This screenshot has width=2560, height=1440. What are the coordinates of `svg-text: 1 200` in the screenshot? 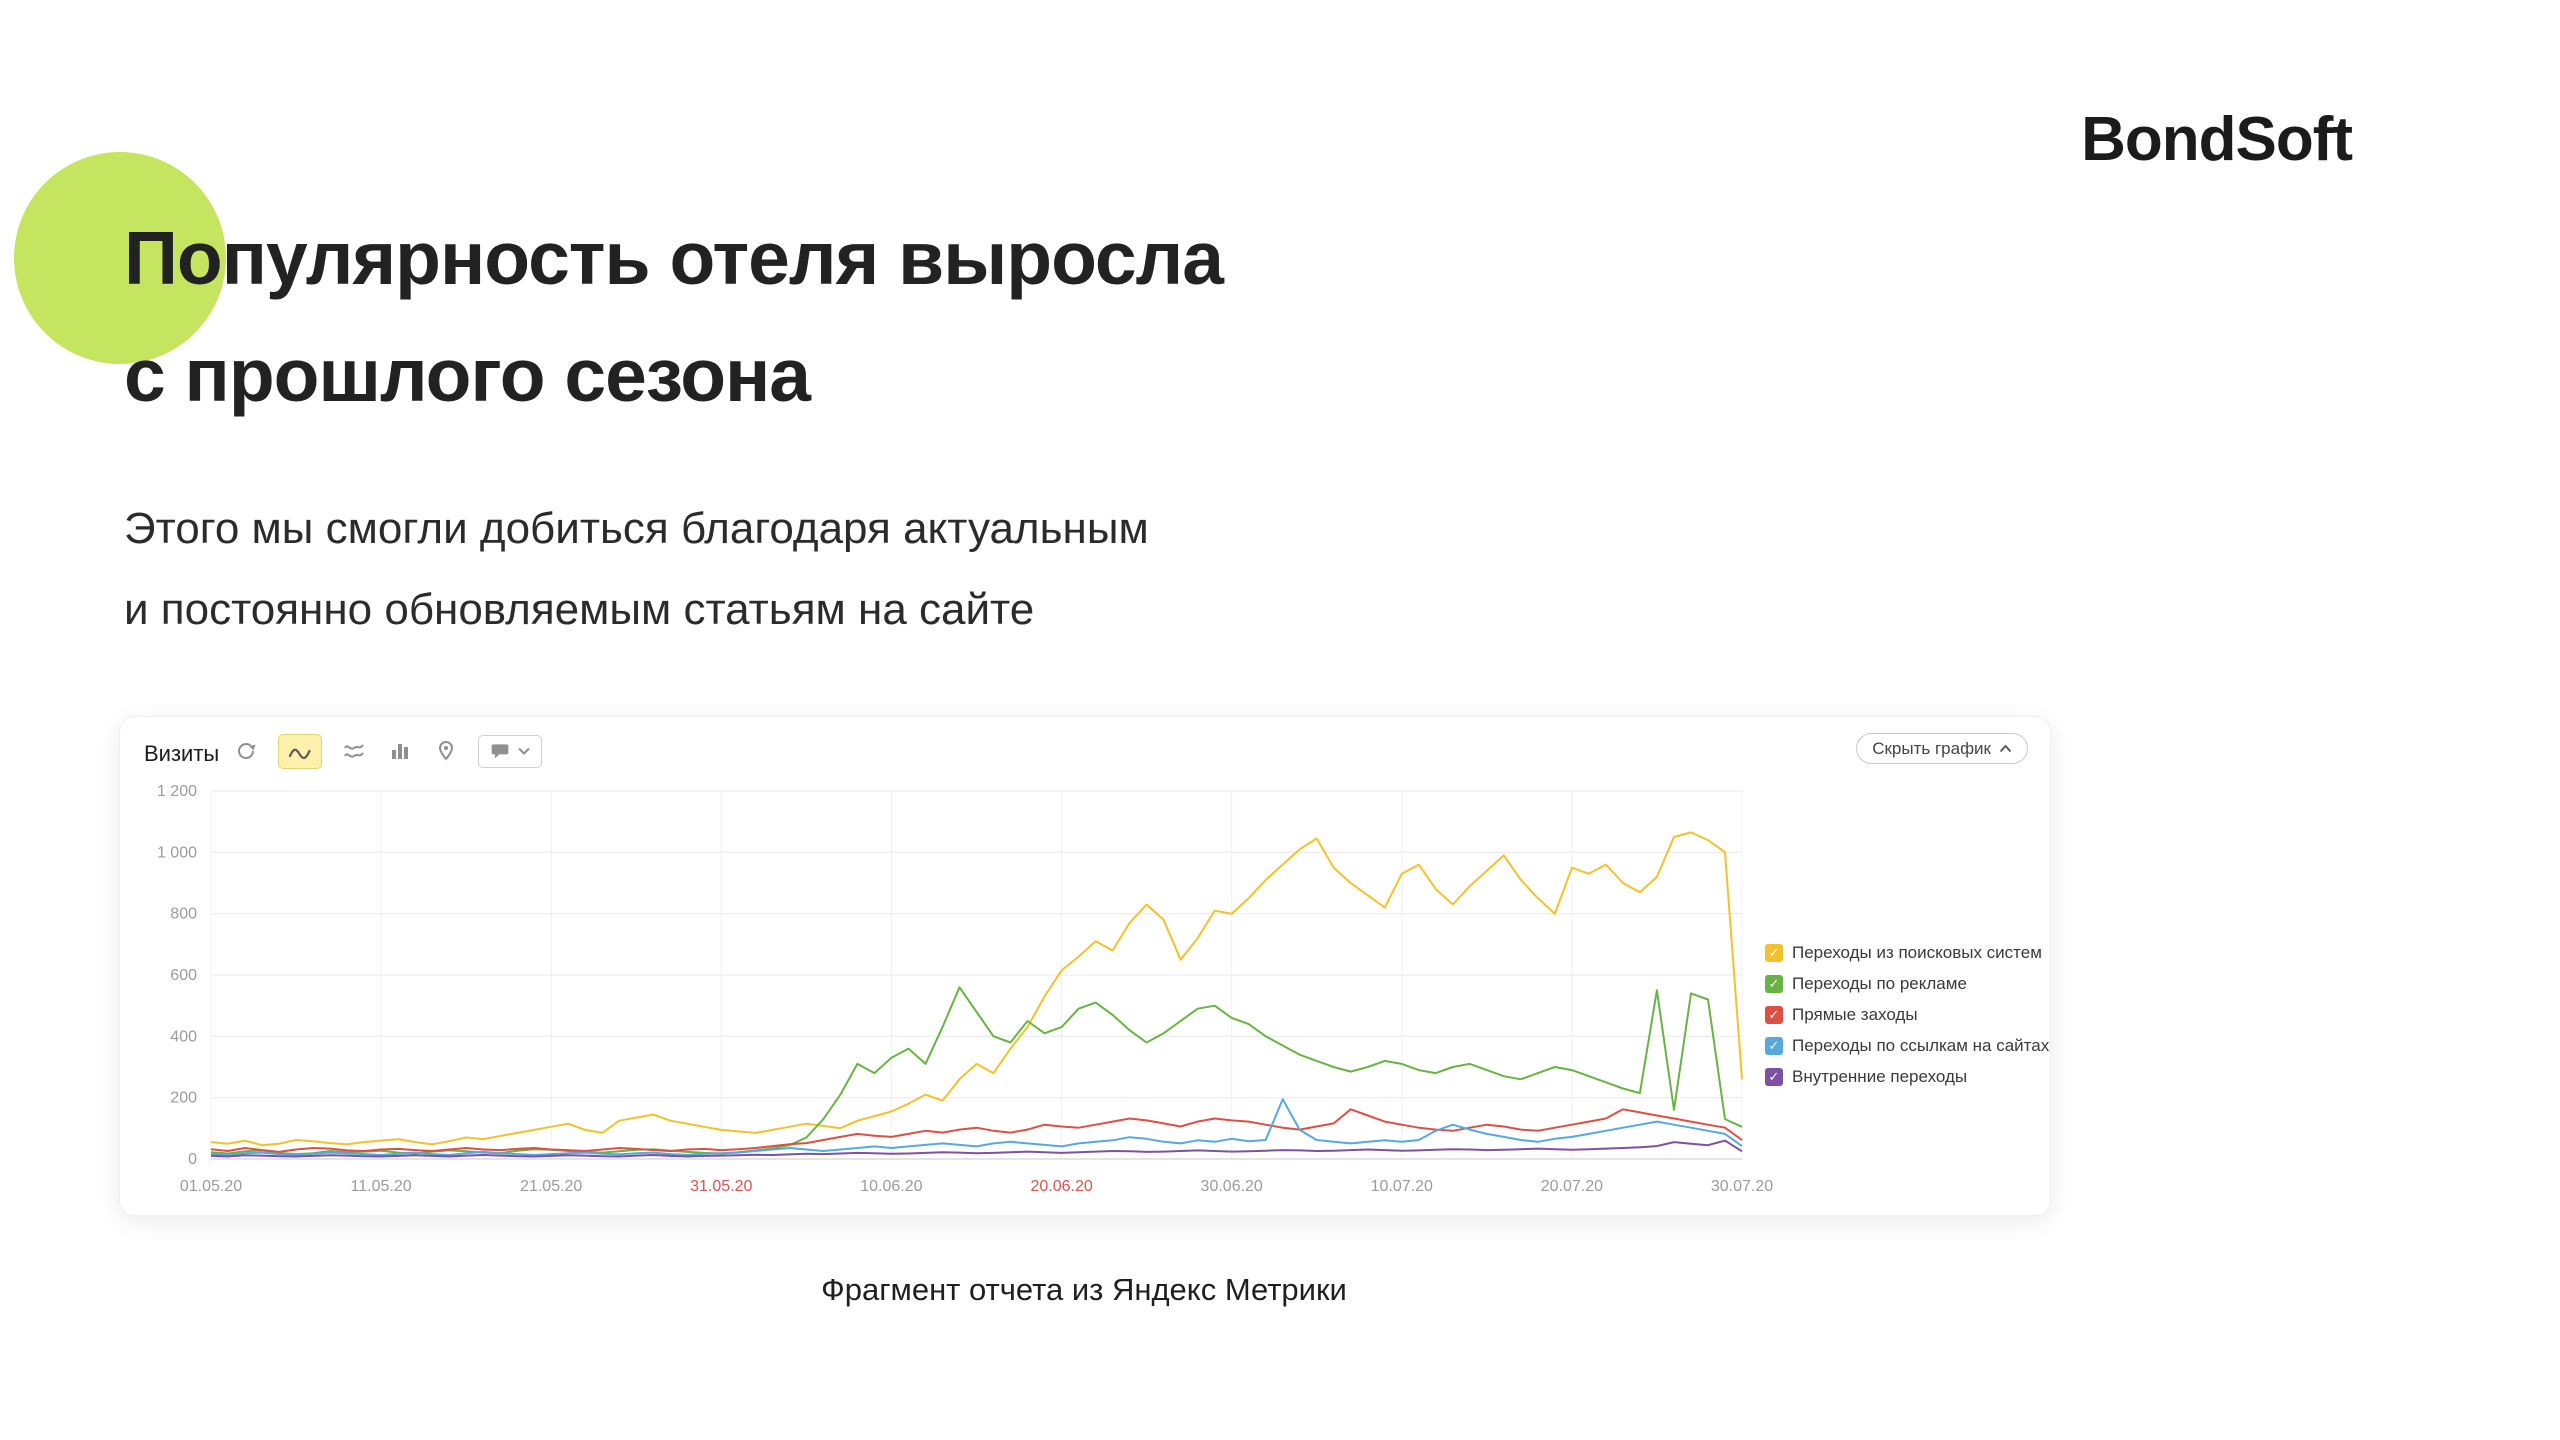 It's located at (177, 791).